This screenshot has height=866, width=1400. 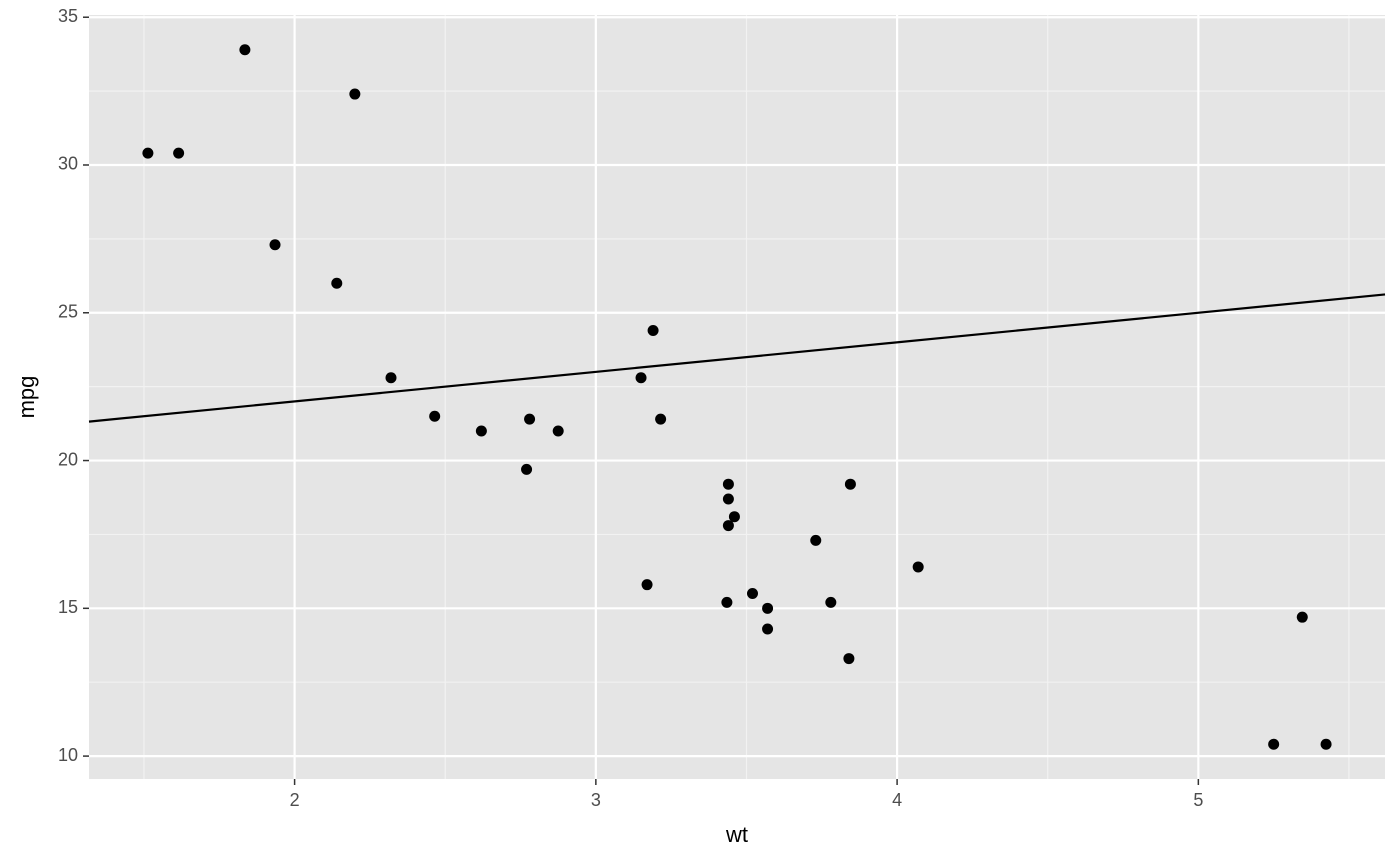 I want to click on y-tick-label: 30, so click(x=68, y=164).